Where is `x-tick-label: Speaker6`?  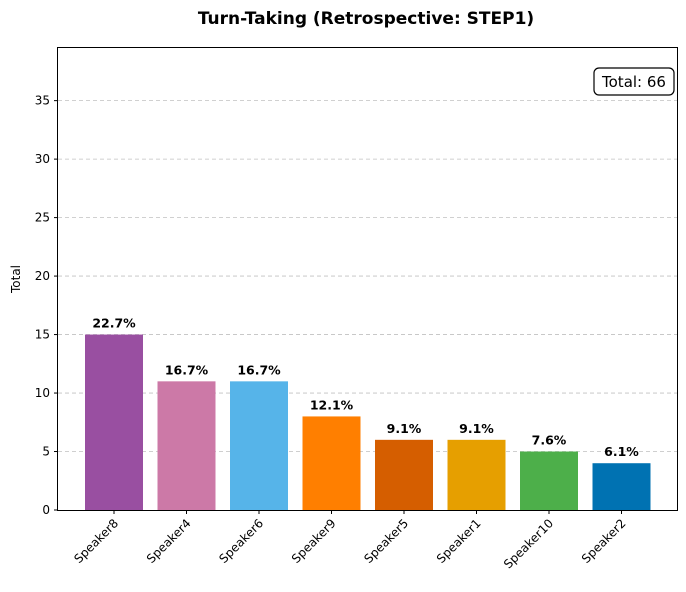
x-tick-label: Speaker6 is located at coordinates (241, 541).